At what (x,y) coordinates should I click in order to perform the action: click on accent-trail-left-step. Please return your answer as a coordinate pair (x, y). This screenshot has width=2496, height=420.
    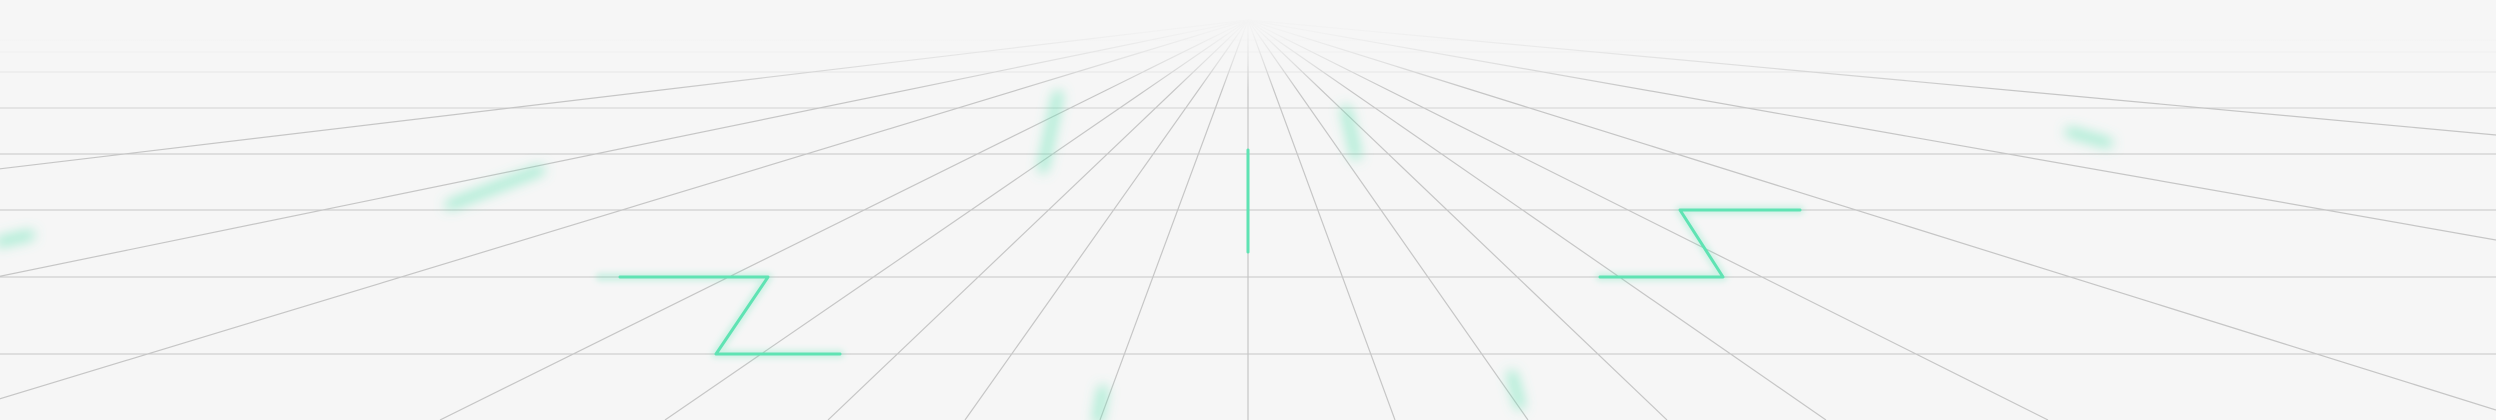
    Looking at the image, I should click on (720, 315).